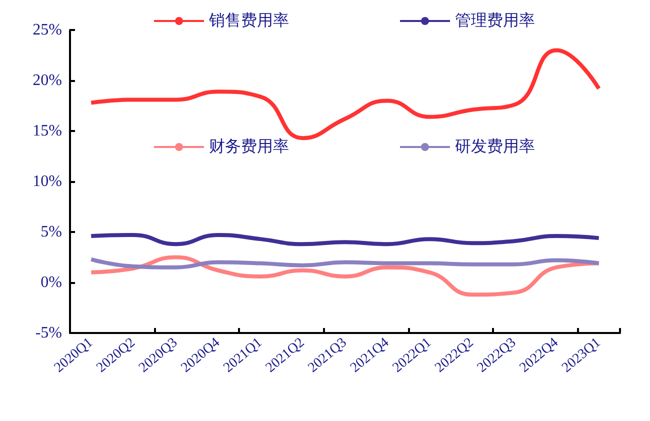 This screenshot has height=421, width=650. What do you see at coordinates (495, 21) in the screenshot?
I see `legend-label: 管理费用率` at bounding box center [495, 21].